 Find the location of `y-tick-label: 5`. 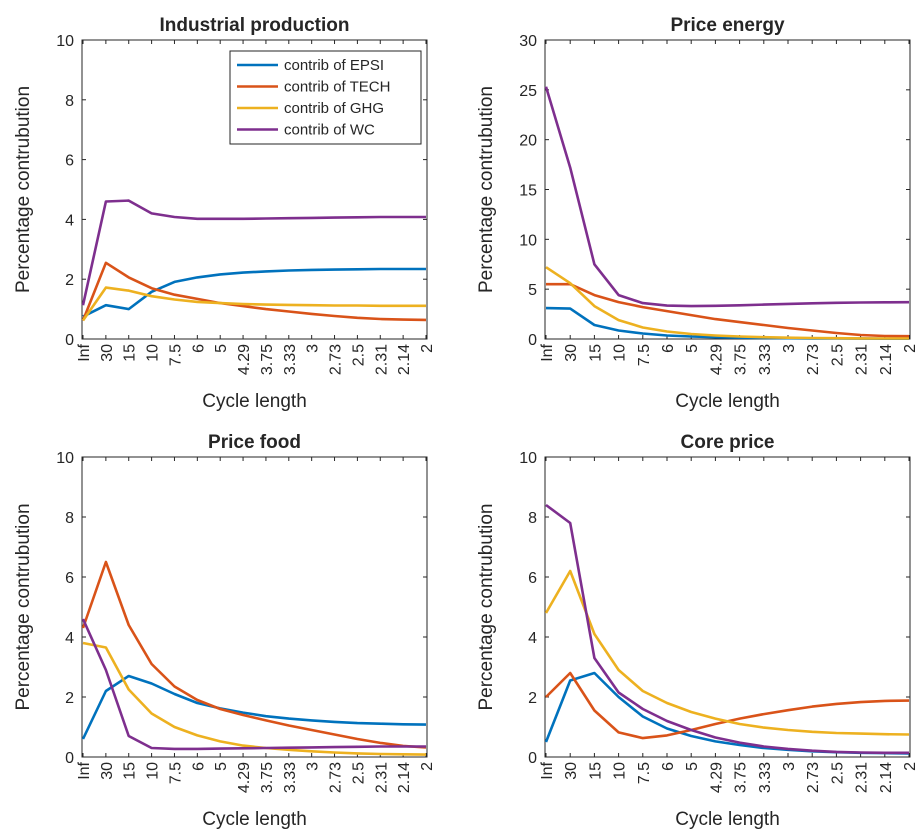

y-tick-label: 5 is located at coordinates (532, 290).